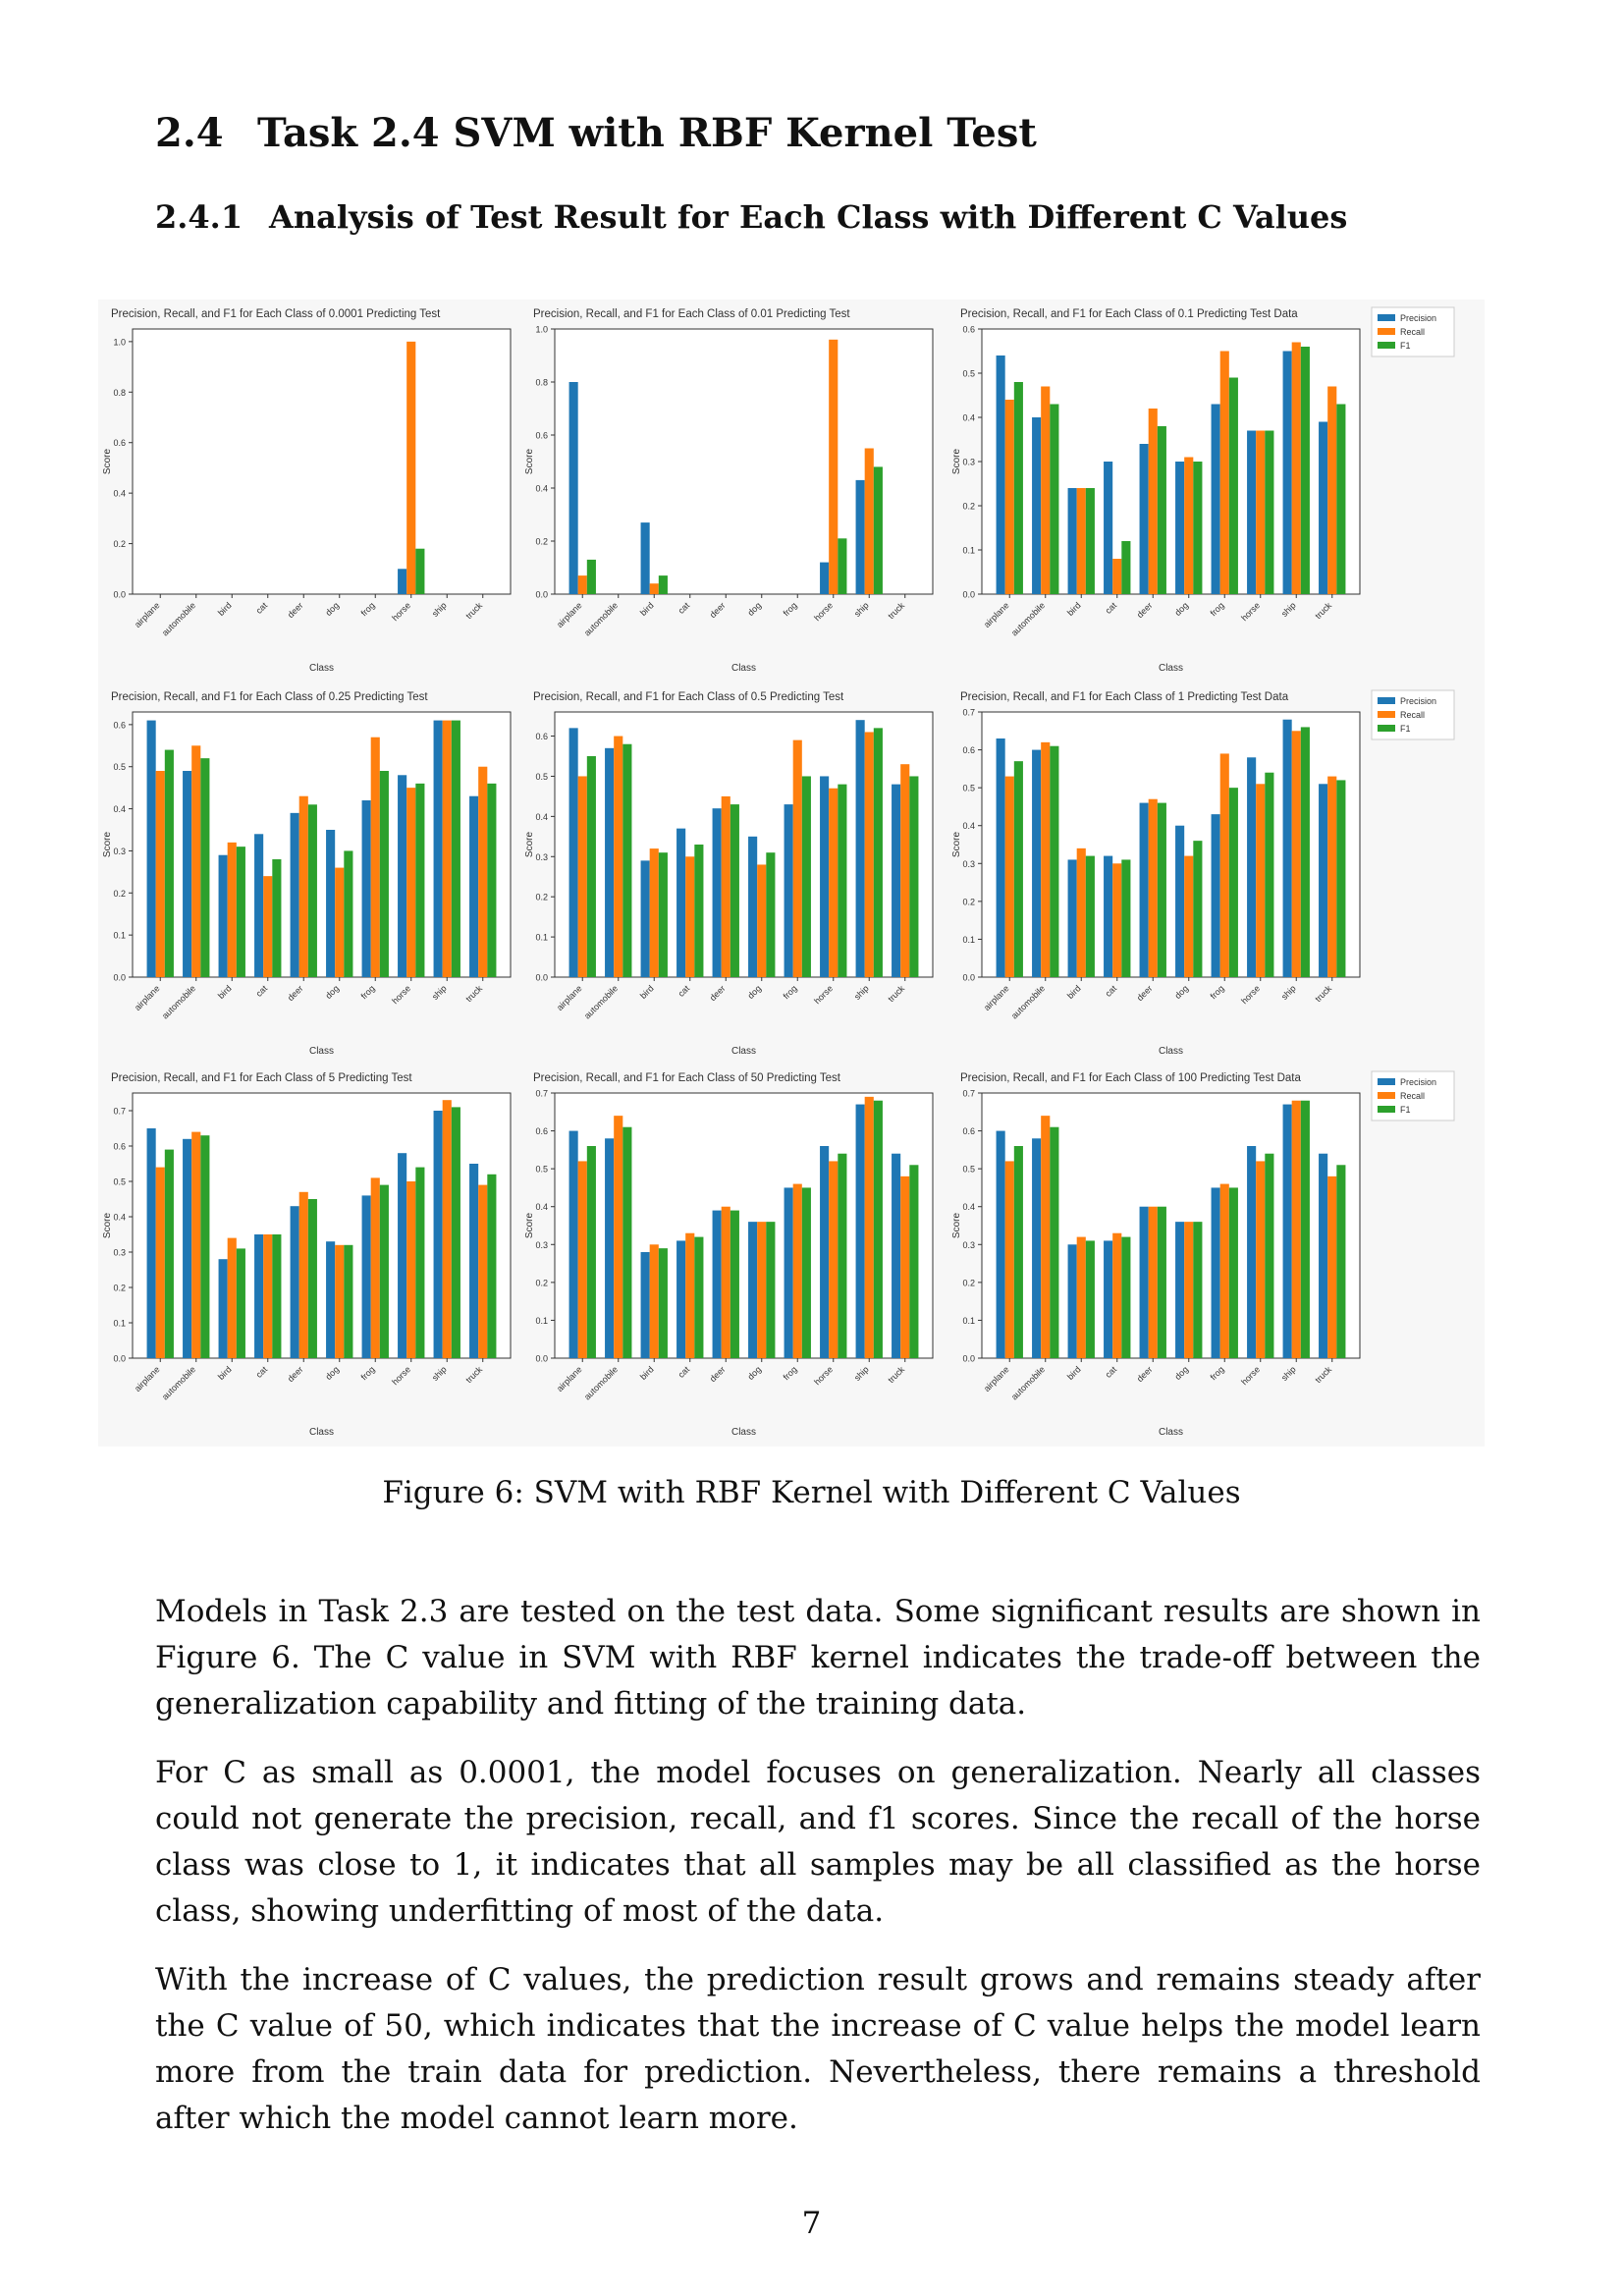  I want to click on bar-recall-frog, so click(1224, 865).